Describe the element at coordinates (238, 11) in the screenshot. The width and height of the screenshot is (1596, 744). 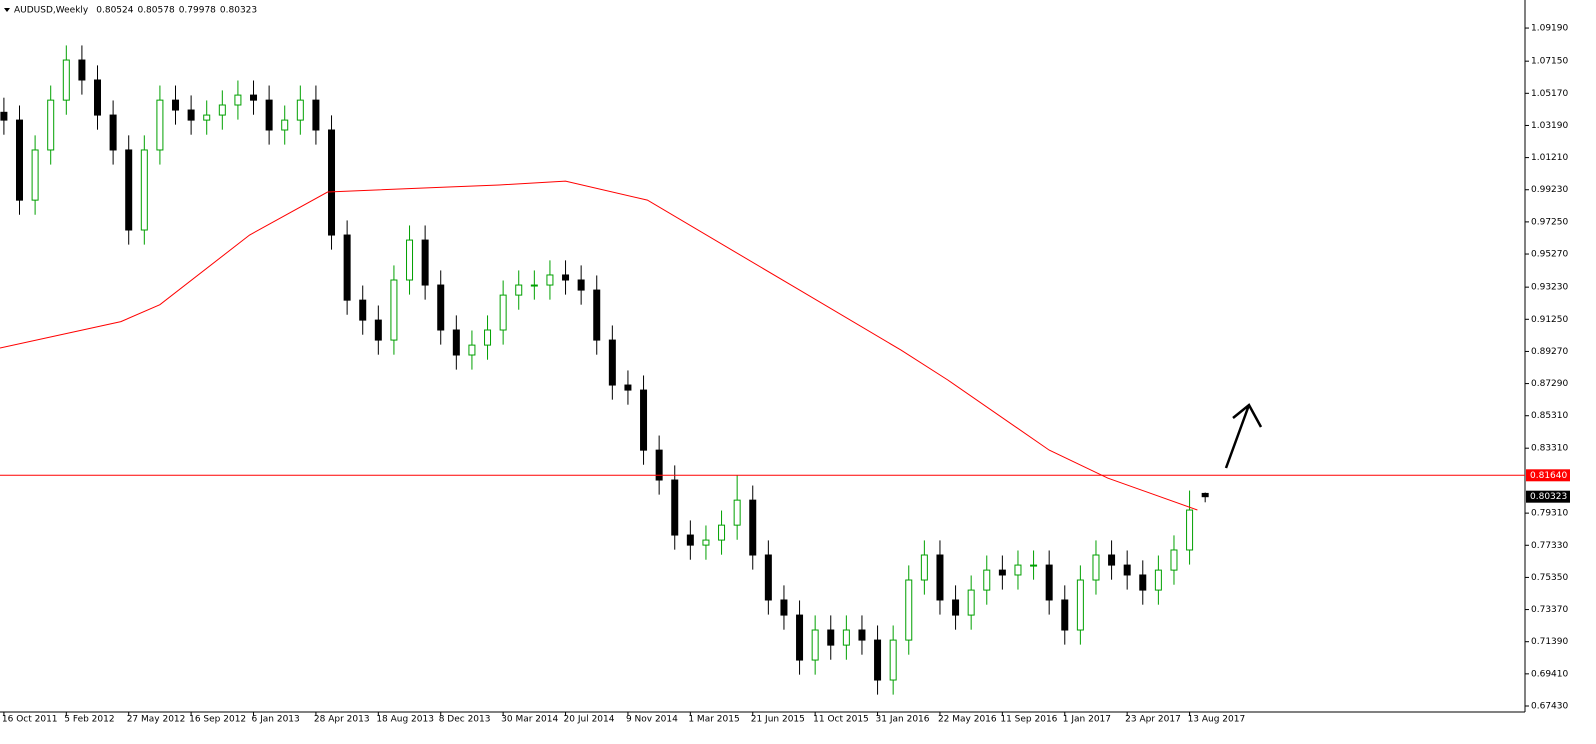
I see `title-value: 0.80323` at that location.